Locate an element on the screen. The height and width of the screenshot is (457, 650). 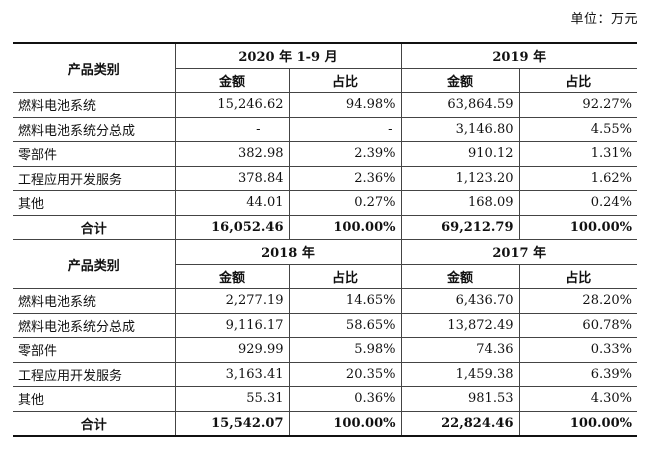
total-row: 合计 16,052.46 100.00% 69,212.79 100.00% is located at coordinates (325, 227).